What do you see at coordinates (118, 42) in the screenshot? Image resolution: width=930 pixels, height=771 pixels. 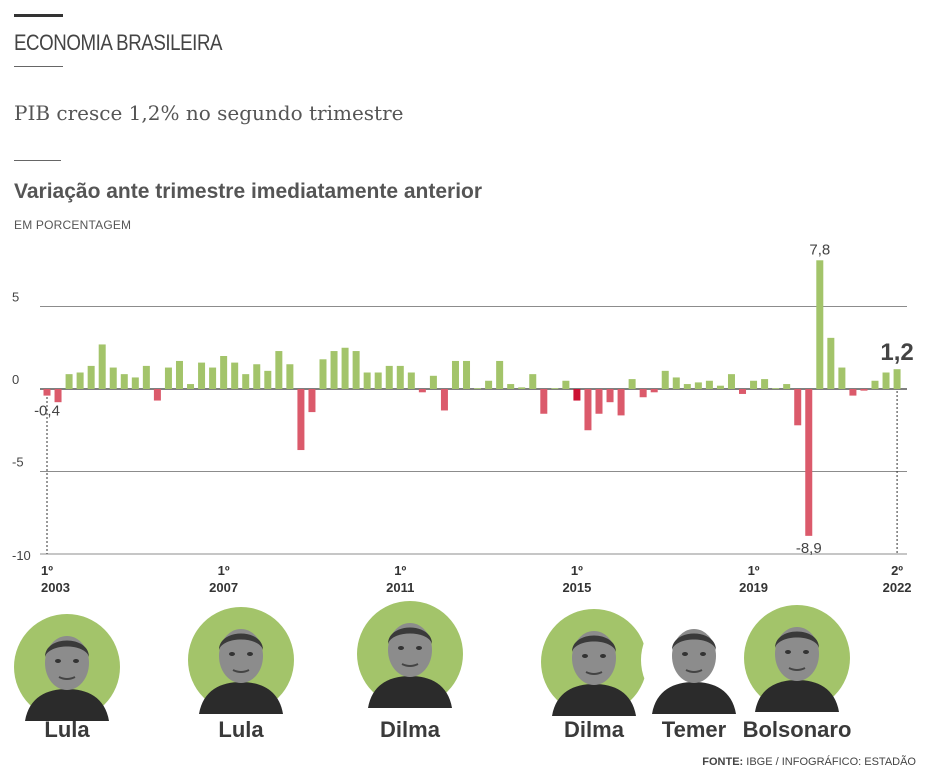 I see `kicker: ECONOMIA BRASILEIRA` at bounding box center [118, 42].